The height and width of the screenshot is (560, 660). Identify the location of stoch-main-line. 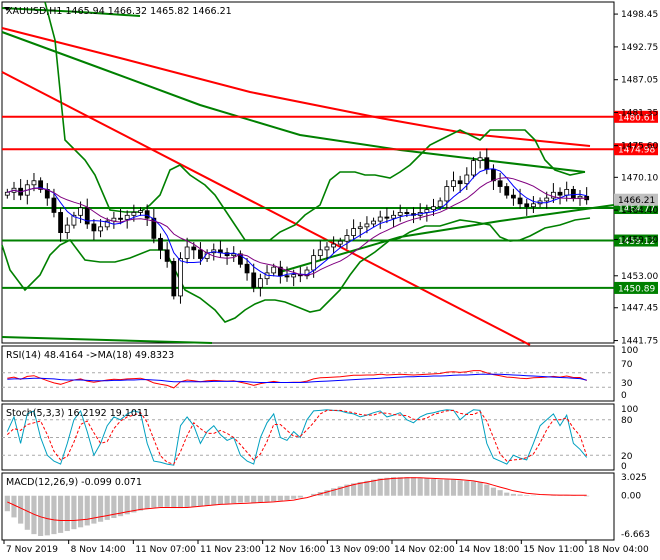
(297, 437).